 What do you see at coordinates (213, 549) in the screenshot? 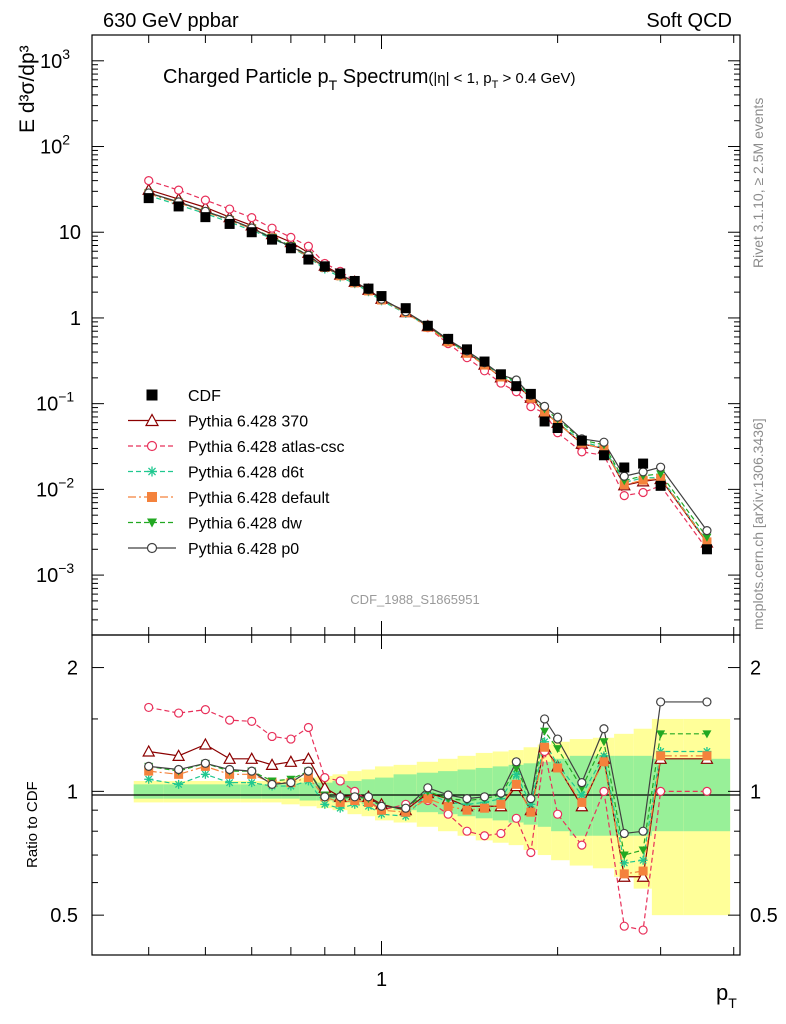
I see `legend-entry: Pythia 6.428 p0` at bounding box center [213, 549].